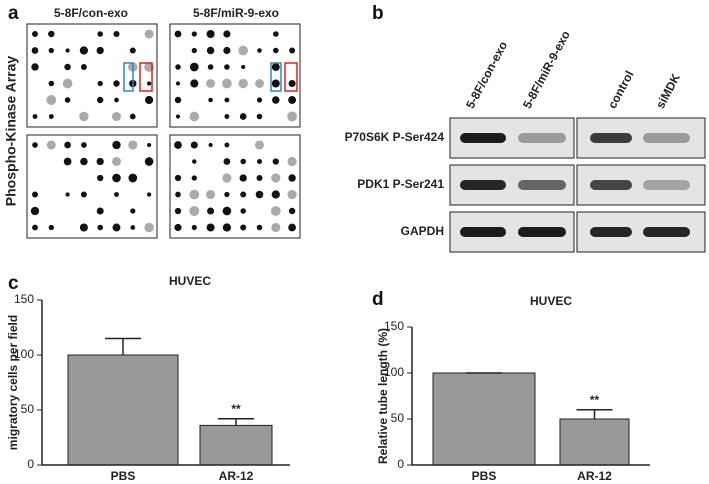  Describe the element at coordinates (236, 13) in the screenshot. I see `column-title: 5-8F/miR-9-exo` at that location.